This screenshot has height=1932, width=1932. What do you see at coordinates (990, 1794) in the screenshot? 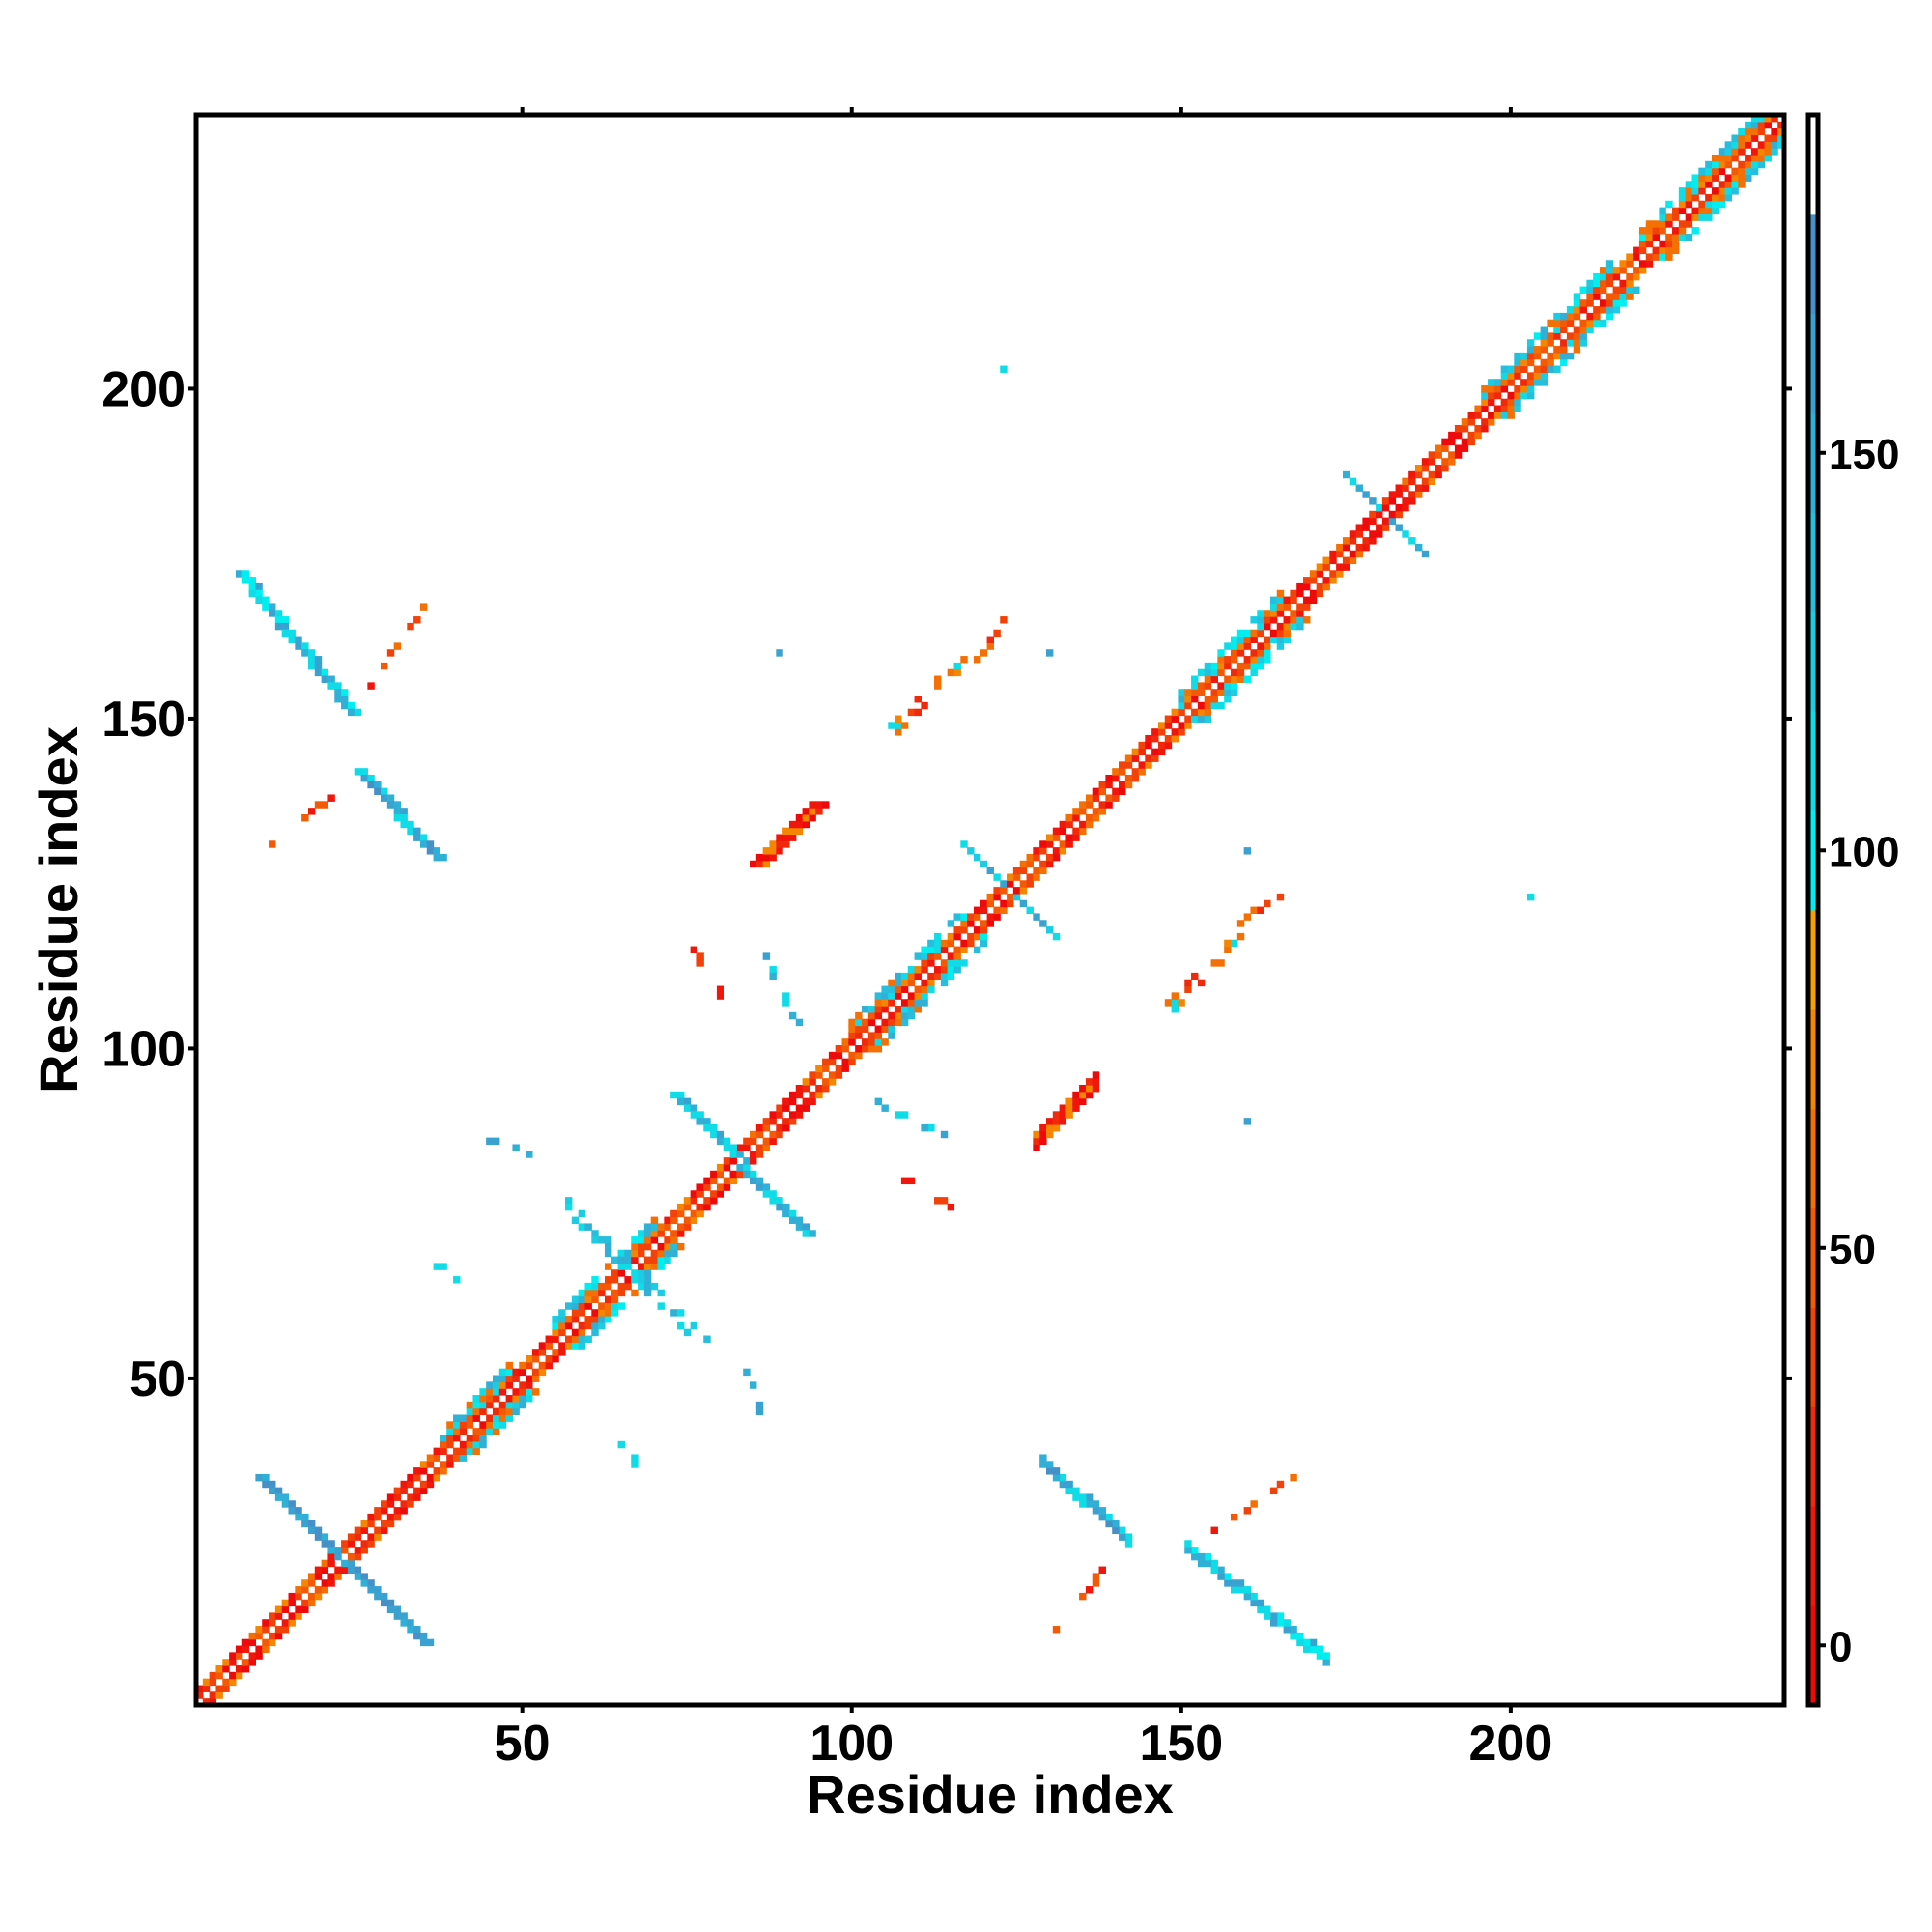
I see `x-axis-title: Residue index` at bounding box center [990, 1794].